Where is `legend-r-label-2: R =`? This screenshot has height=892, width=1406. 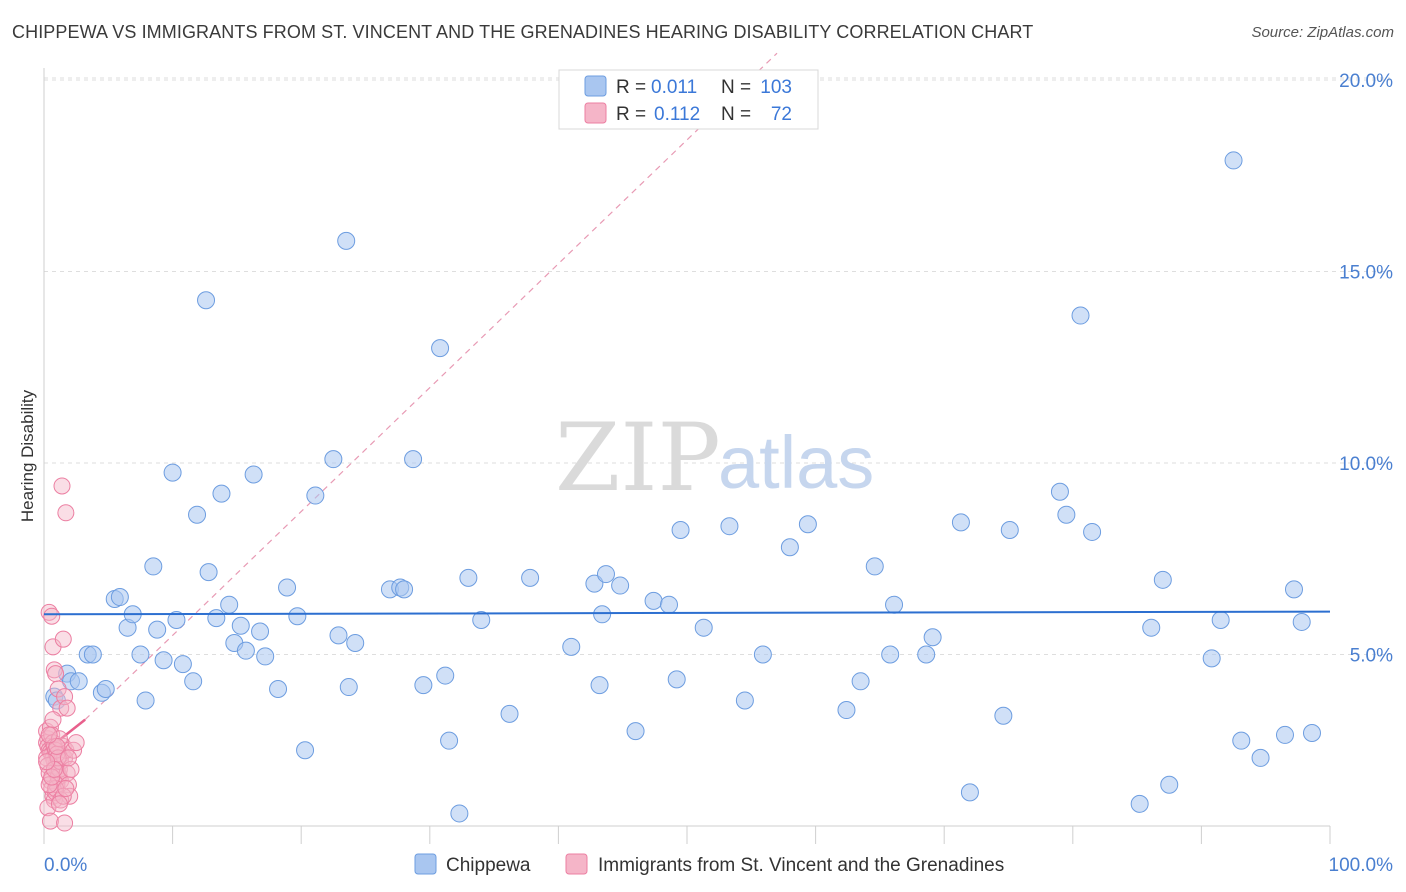 legend-r-label-2: R = is located at coordinates (631, 114).